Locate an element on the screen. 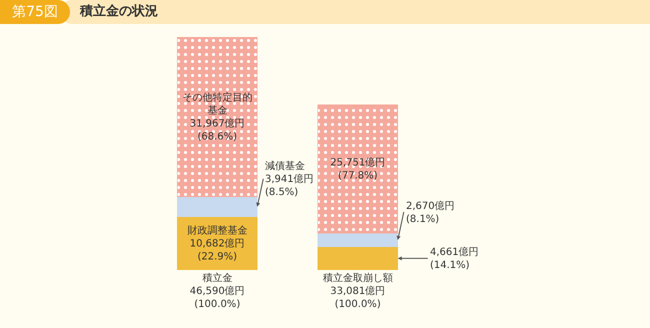 This screenshot has width=650, height=328. chart-title: 積立金の状況 is located at coordinates (119, 11).